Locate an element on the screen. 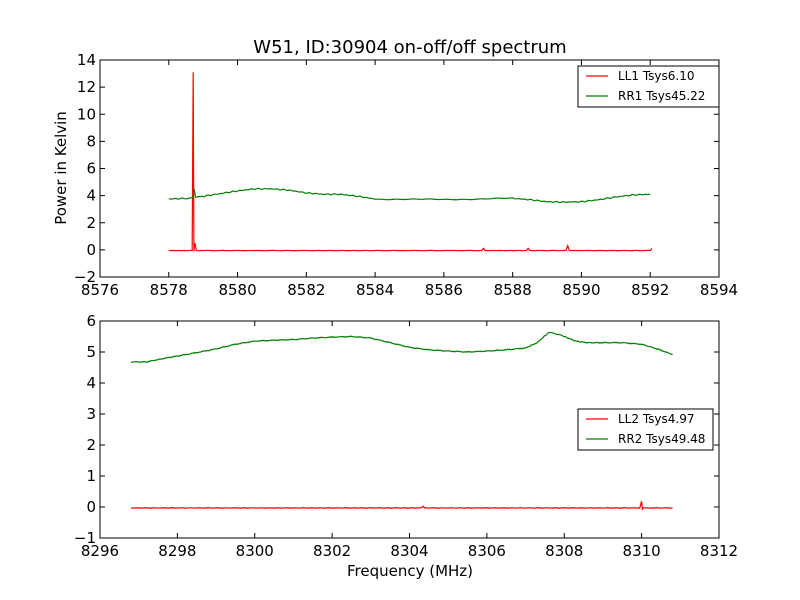  top-legend-label: RR1 Tsys45.22 is located at coordinates (661, 96).